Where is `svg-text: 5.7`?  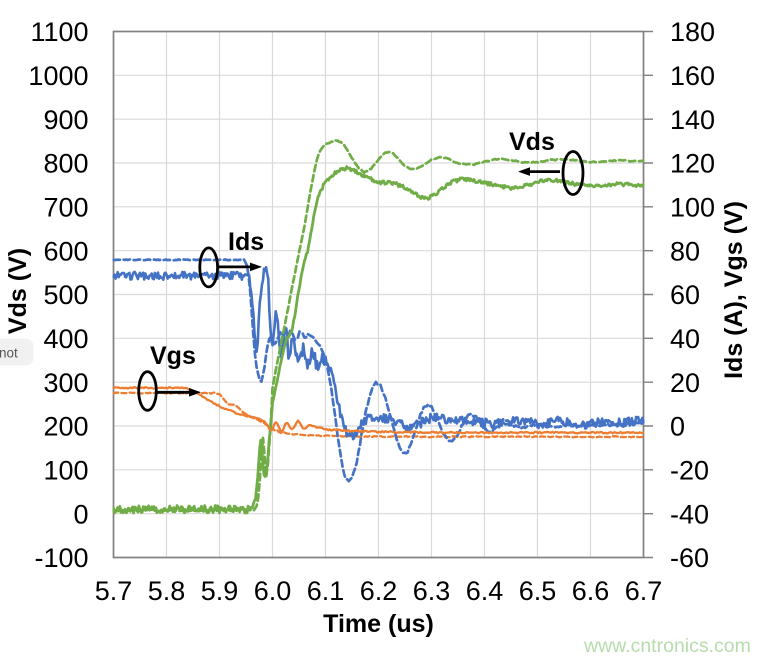 svg-text: 5.7 is located at coordinates (114, 591).